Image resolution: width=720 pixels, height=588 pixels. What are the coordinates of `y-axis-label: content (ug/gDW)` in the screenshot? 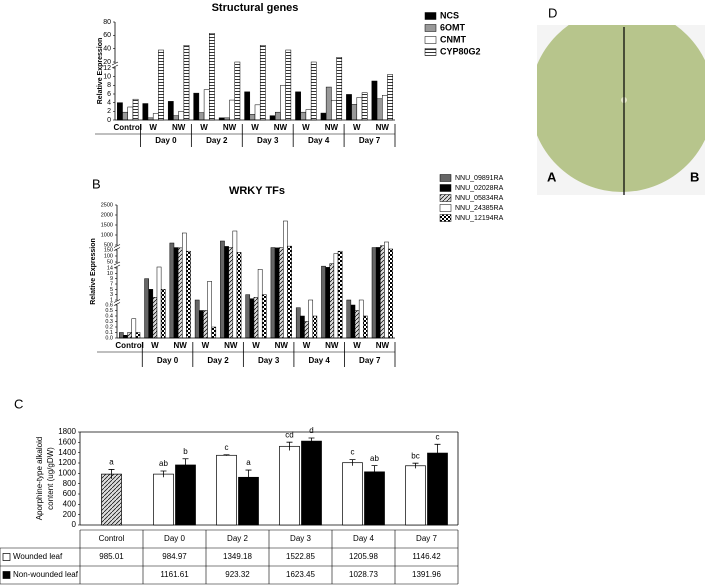 It's located at (50, 478).